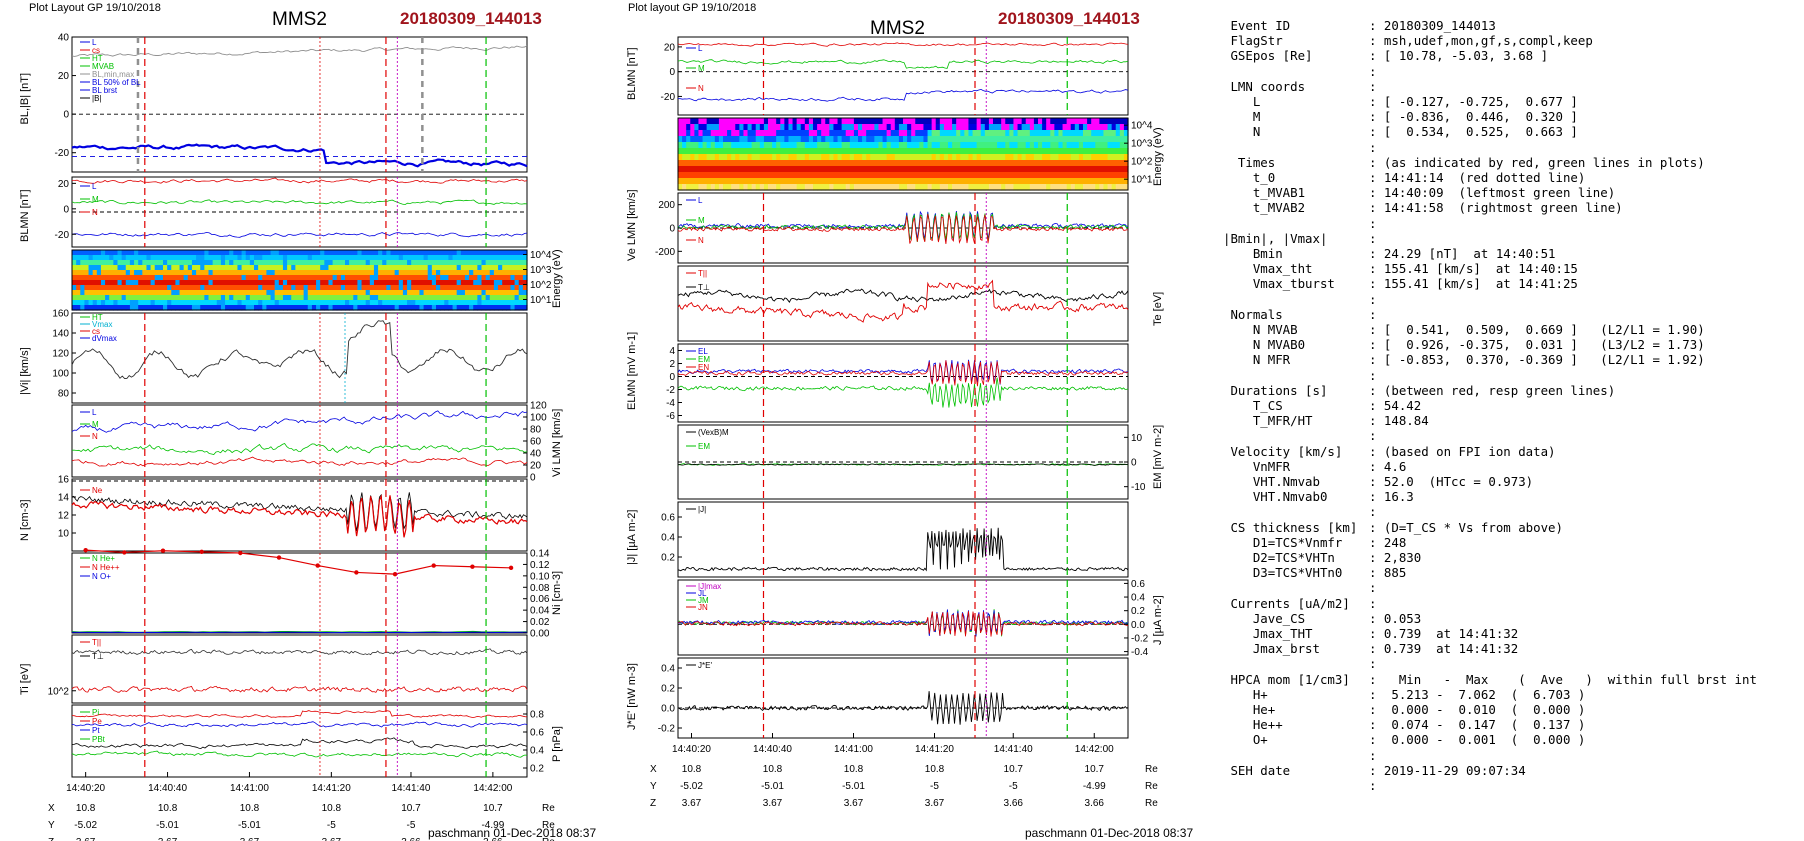 This screenshot has height=841, width=1804. Describe the element at coordinates (672, 72) in the screenshot. I see `tick-label: 0` at that location.